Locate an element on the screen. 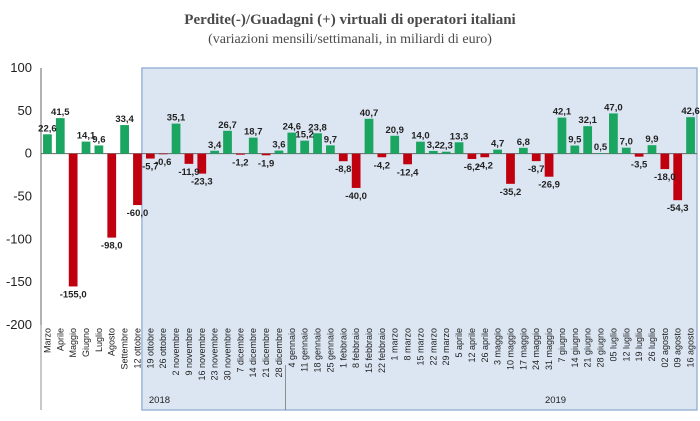 Image resolution: width=700 pixels, height=421 pixels. y-tick-label: 50 is located at coordinates (25, 110).